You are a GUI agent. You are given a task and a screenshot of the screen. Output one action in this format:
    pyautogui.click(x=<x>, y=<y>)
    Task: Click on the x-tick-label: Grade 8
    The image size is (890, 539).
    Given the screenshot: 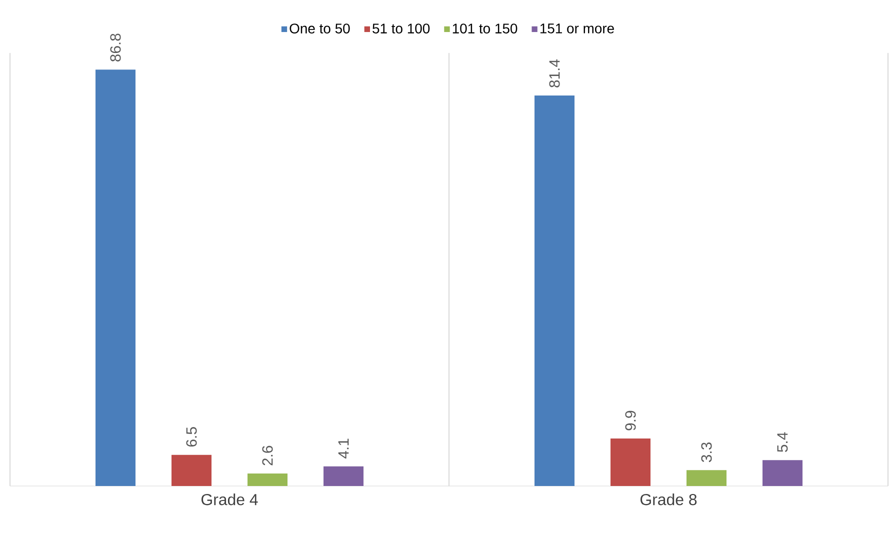 What is the action you would take?
    pyautogui.click(x=668, y=500)
    